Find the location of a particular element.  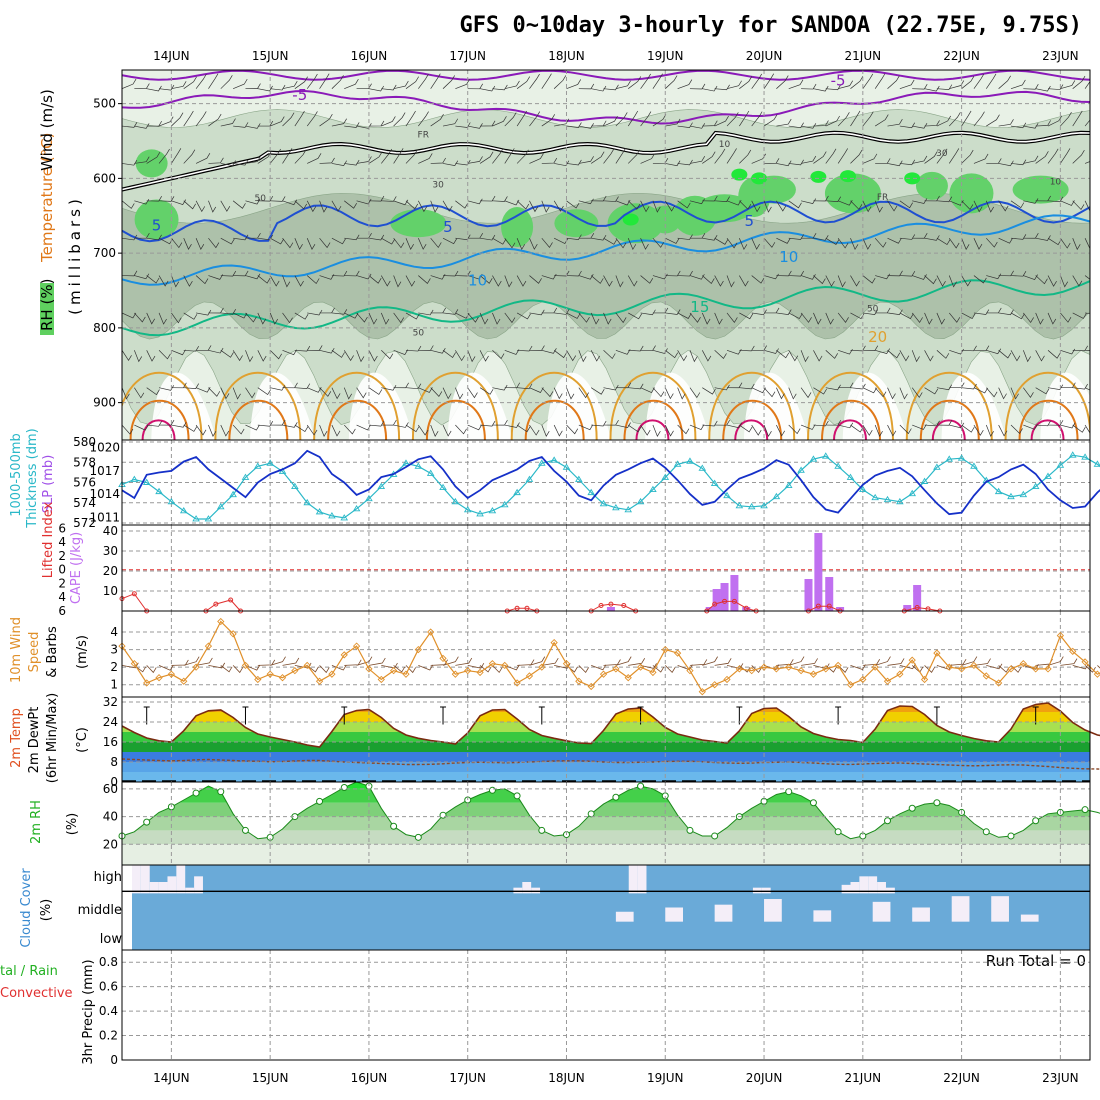

thickness-label-2: Thickness (dm) is located at coordinates (32, 478).